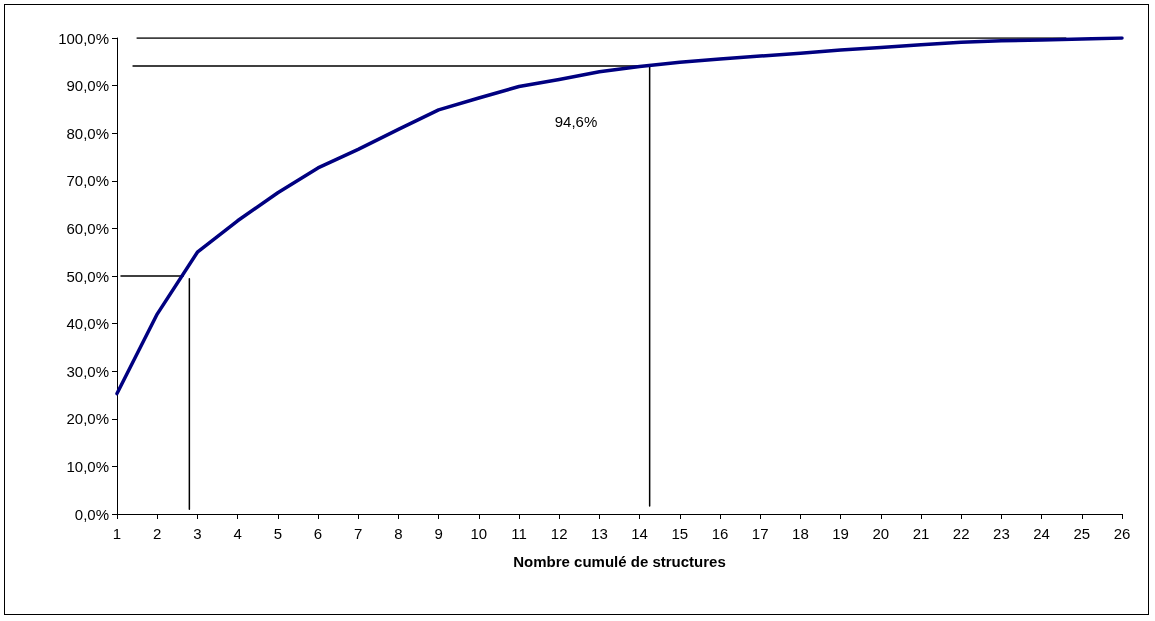 The image size is (1155, 621). What do you see at coordinates (519, 533) in the screenshot?
I see `x-tick-label: 11` at bounding box center [519, 533].